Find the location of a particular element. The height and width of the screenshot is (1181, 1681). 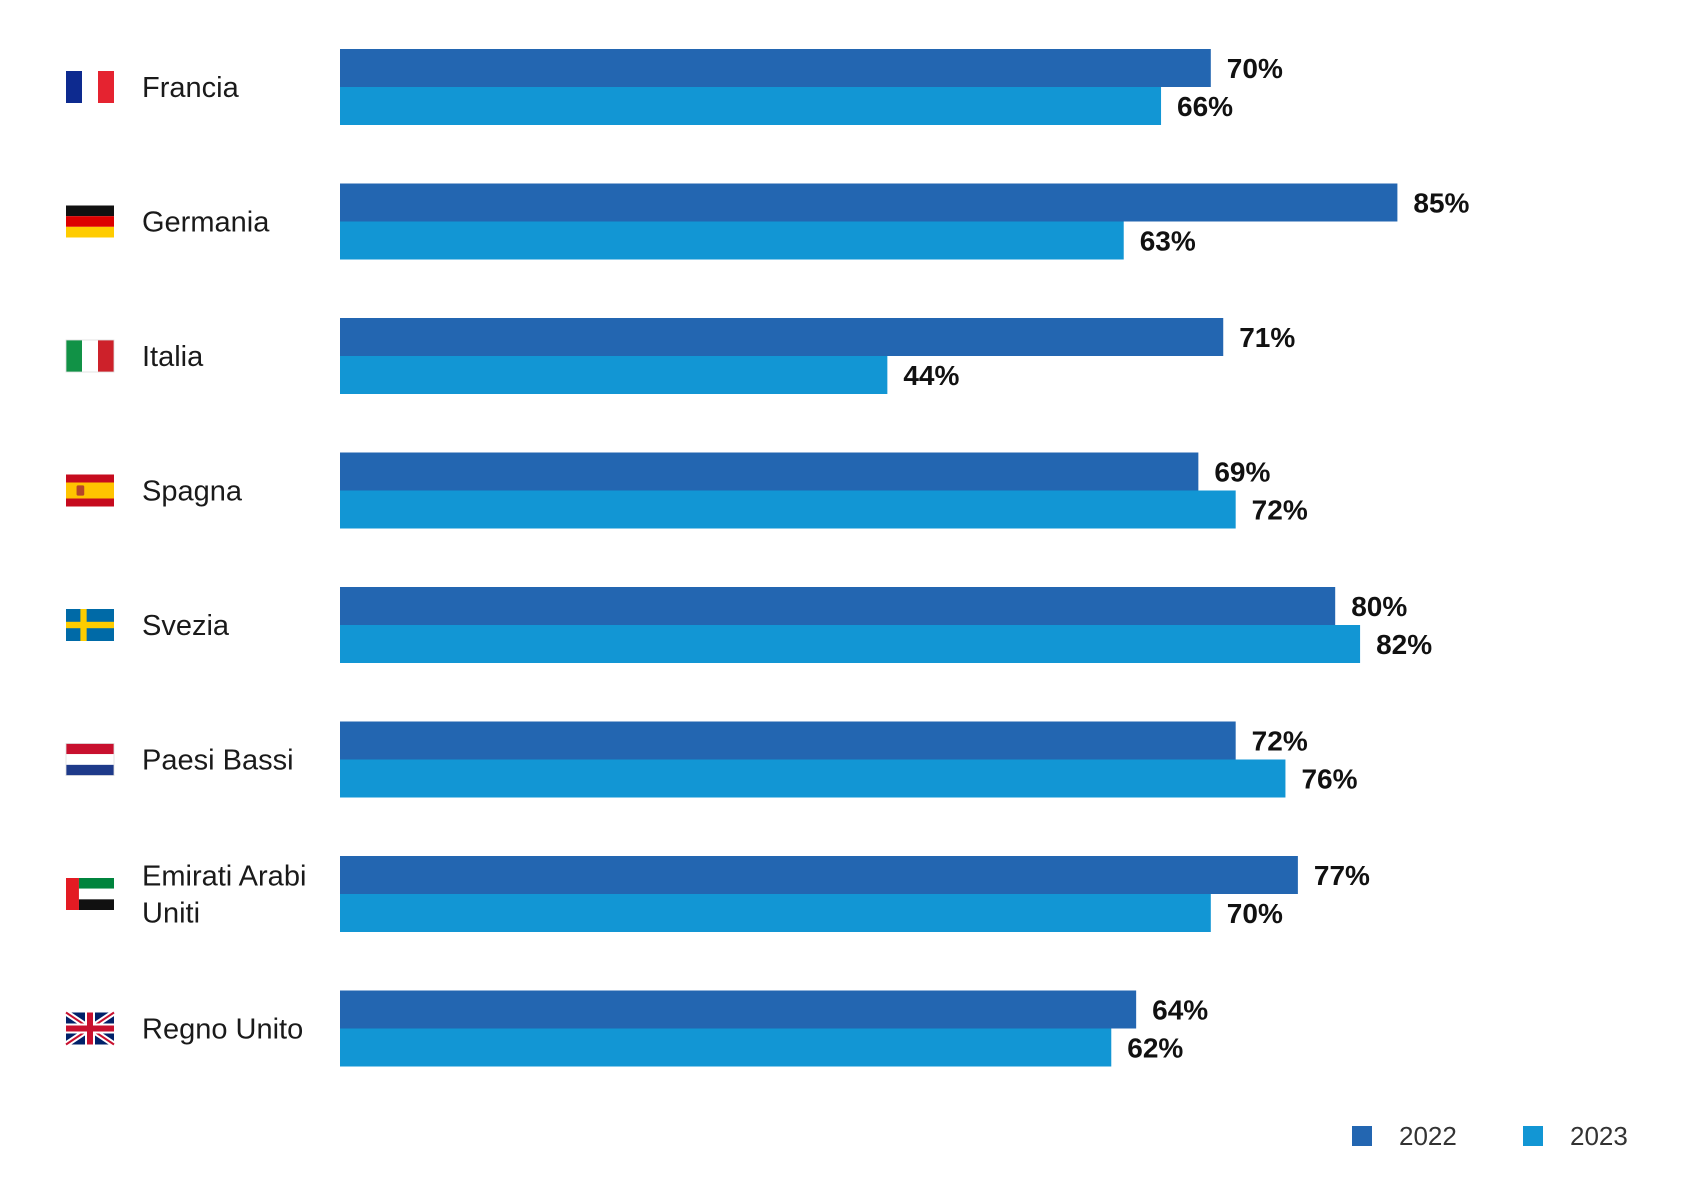

uae-flag-icon is located at coordinates (90, 894).